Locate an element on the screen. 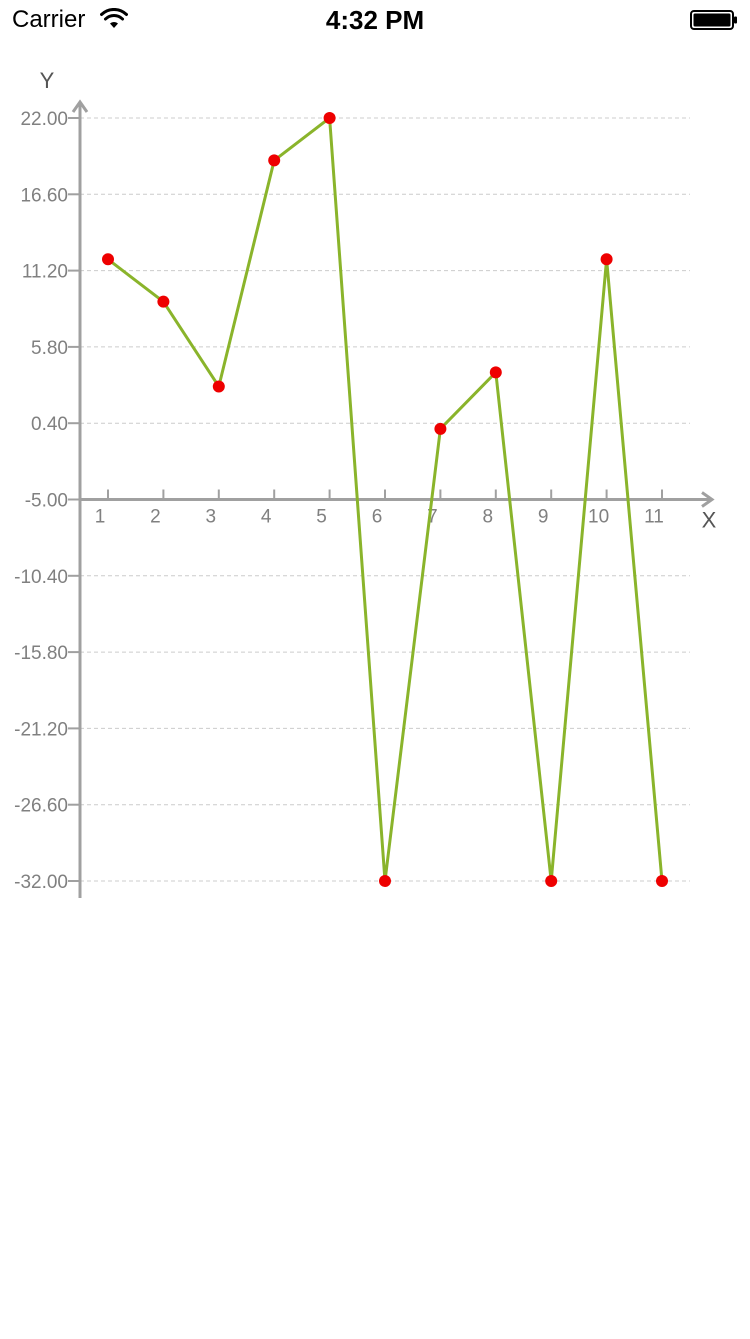 Image resolution: width=750 pixels, height=1339 pixels. x-tick-label: 2 is located at coordinates (155, 517).